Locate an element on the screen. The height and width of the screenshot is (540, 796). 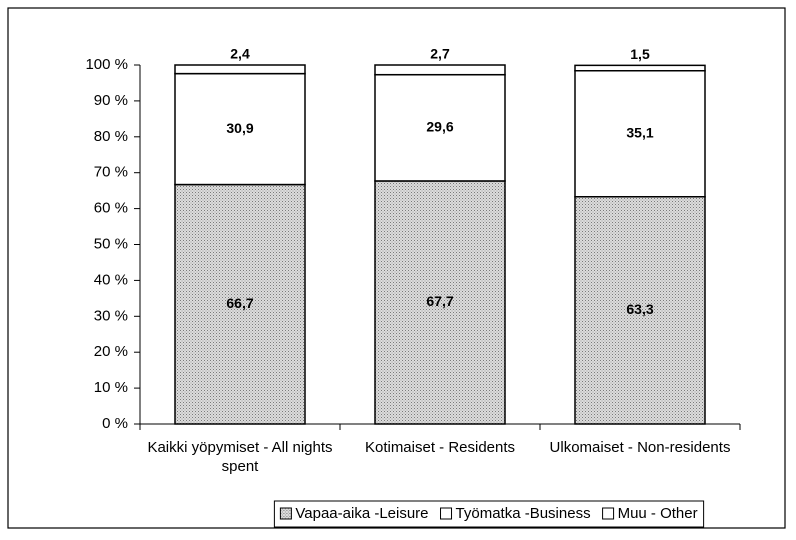
value-label: 66,7 is located at coordinates (239, 303).